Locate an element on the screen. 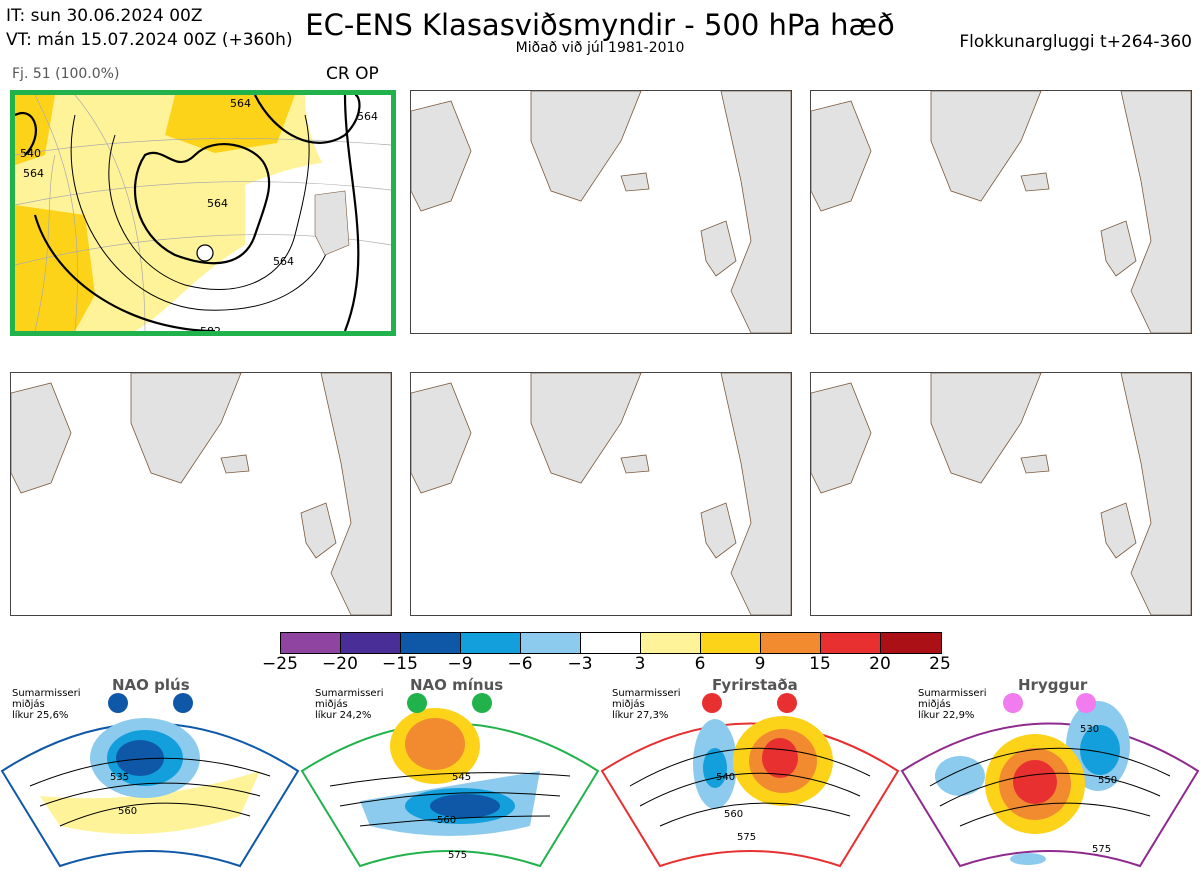 The image size is (1200, 871). map-panel-4-graphic is located at coordinates (201, 494).